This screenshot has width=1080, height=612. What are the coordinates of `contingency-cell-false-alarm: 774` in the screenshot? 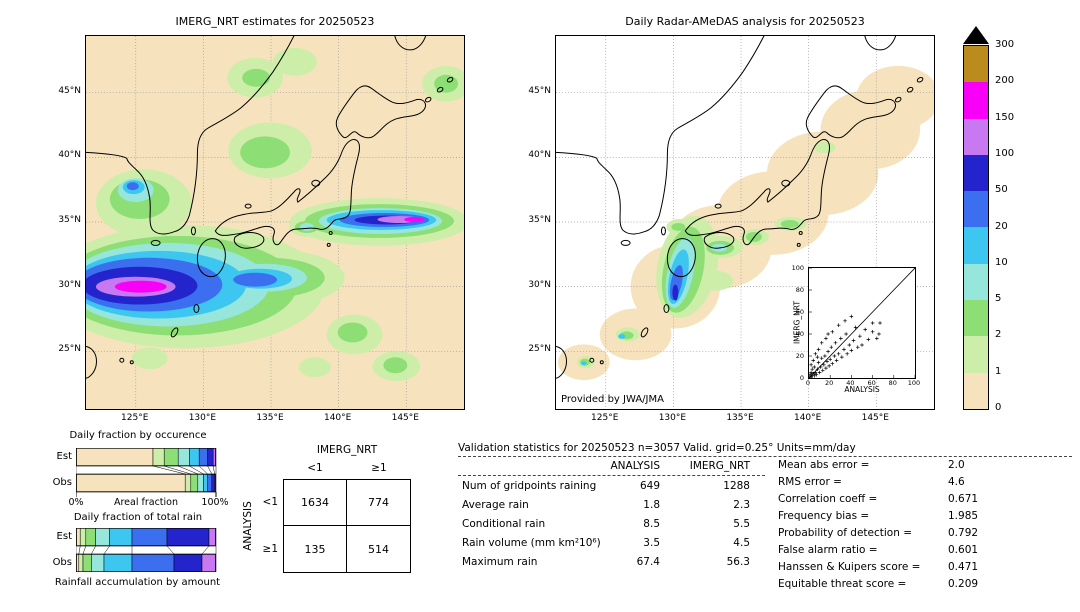 It's located at (378, 503).